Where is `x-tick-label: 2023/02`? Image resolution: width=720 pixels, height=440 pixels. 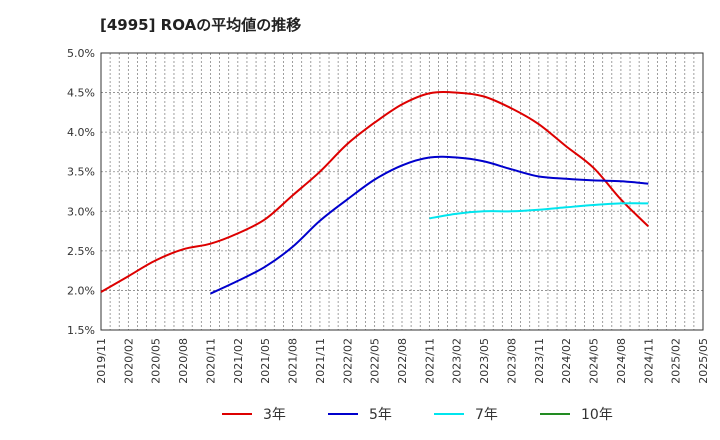 x-tick-label: 2023/02 is located at coordinates (457, 361).